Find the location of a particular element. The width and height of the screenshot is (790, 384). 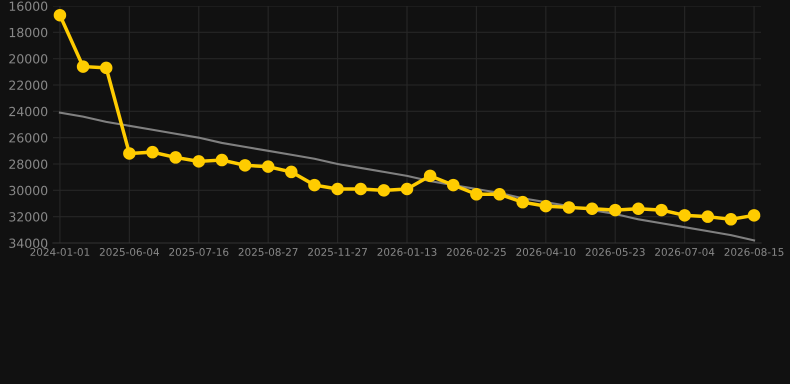

x-tick-label: 2026-02-25 is located at coordinates (476, 252).